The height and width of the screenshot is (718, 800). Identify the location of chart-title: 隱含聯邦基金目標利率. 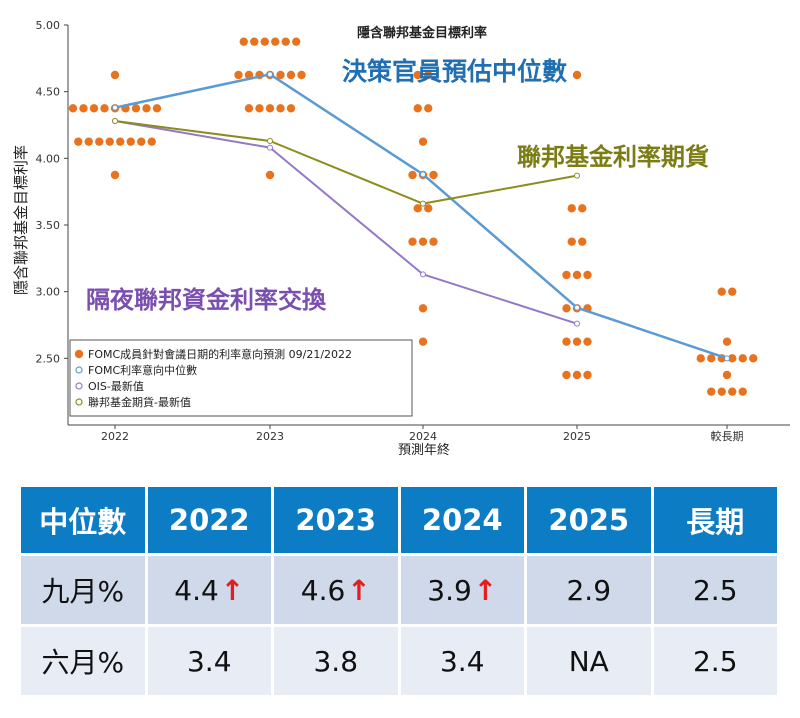
(422, 33).